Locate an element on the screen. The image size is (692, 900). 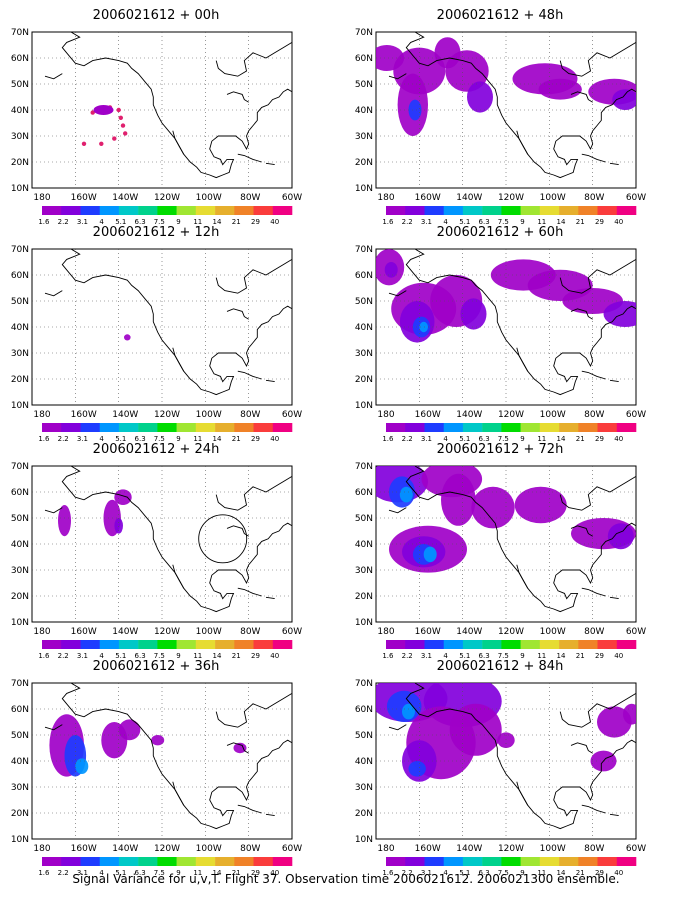
lat-tick-label: 60N is located at coordinates (20, 710).